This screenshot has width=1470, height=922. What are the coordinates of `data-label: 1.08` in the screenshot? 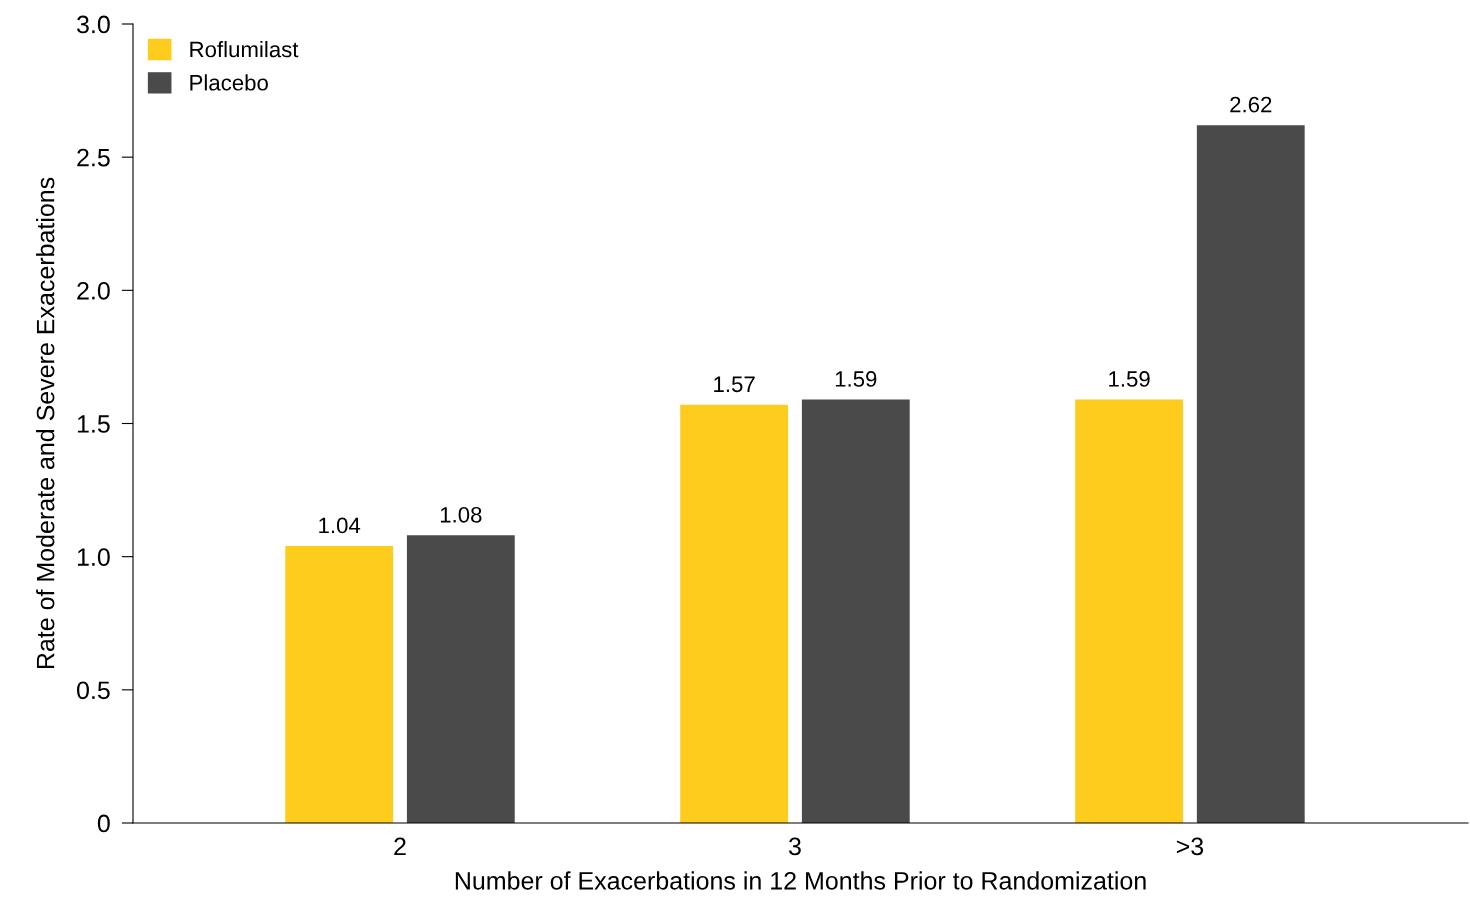 It's located at (461, 514).